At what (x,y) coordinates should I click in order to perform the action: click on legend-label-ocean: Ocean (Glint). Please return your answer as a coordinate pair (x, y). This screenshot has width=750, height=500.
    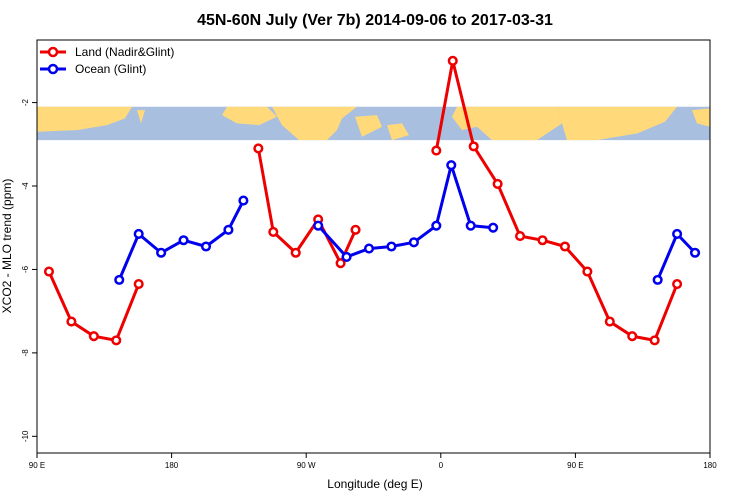
    Looking at the image, I should click on (110, 69).